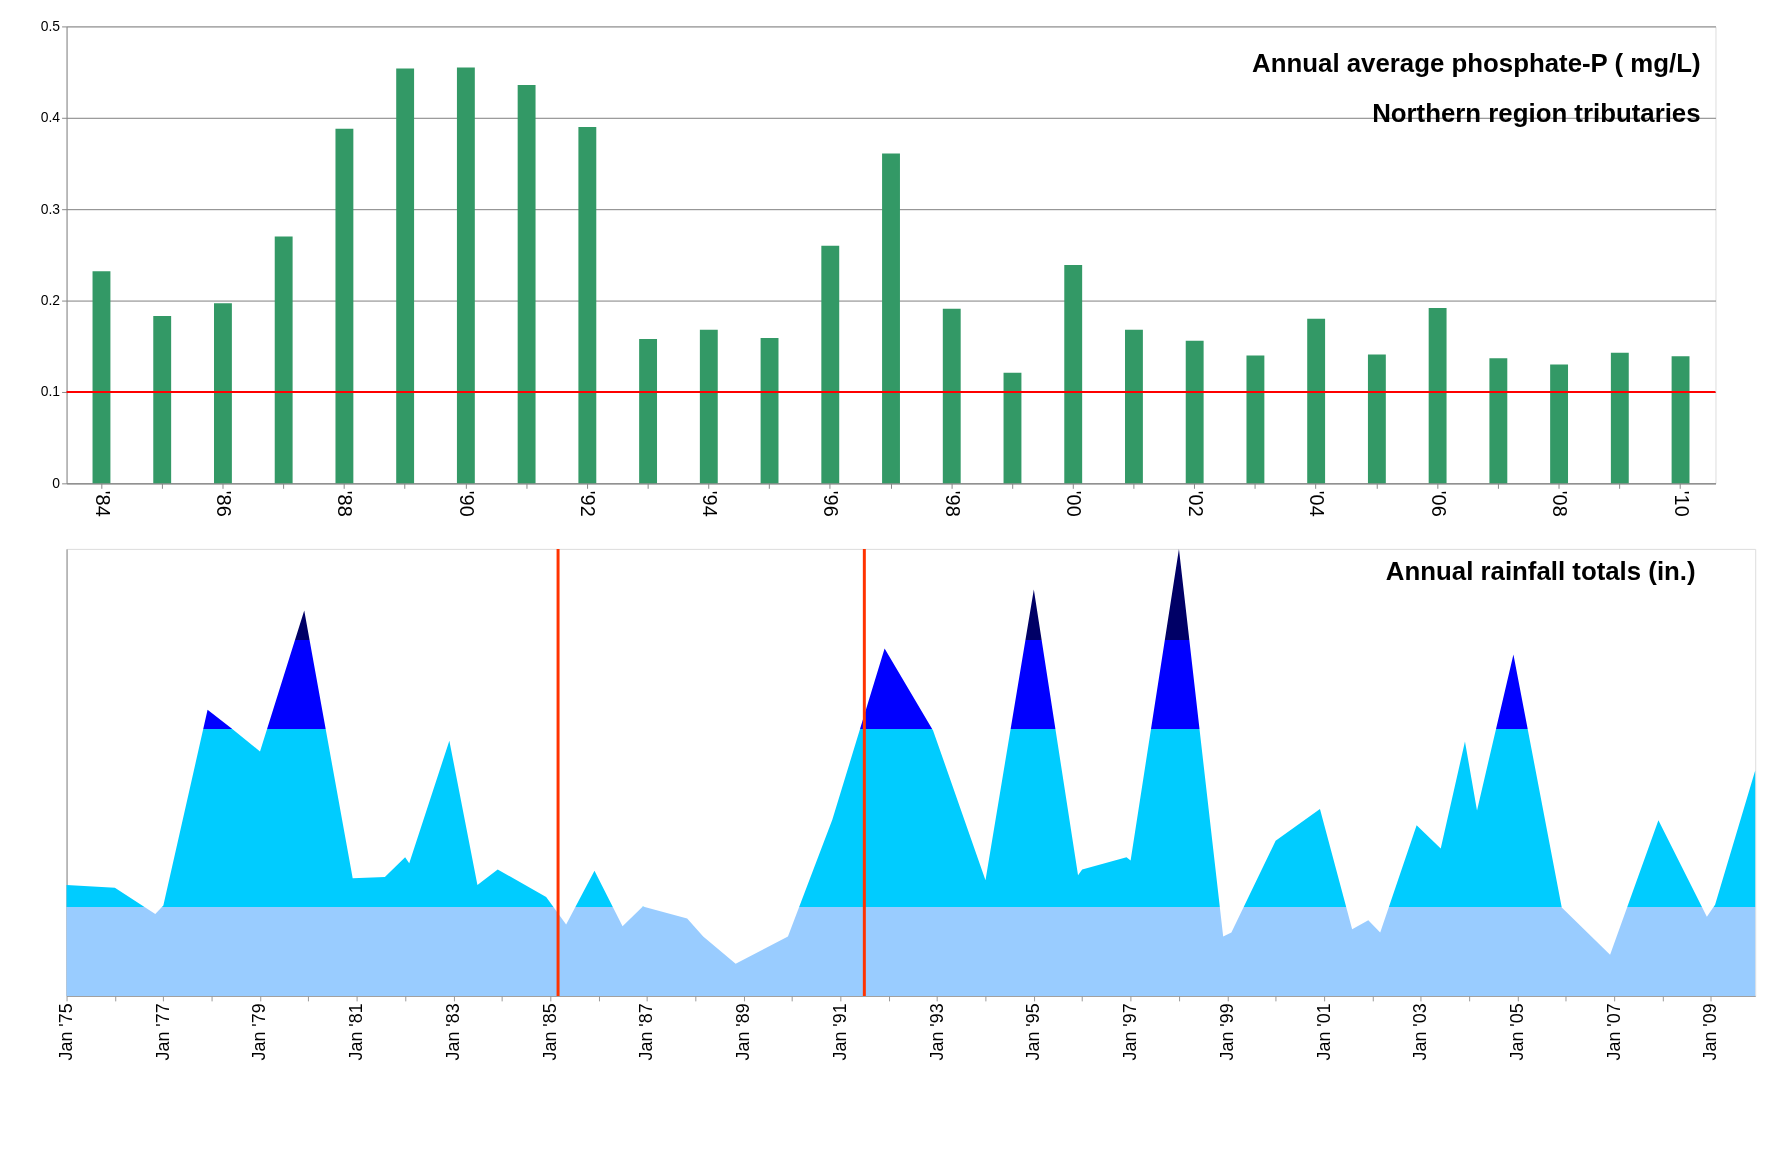  I want to click on x-tick-label: '94, so click(709, 503).